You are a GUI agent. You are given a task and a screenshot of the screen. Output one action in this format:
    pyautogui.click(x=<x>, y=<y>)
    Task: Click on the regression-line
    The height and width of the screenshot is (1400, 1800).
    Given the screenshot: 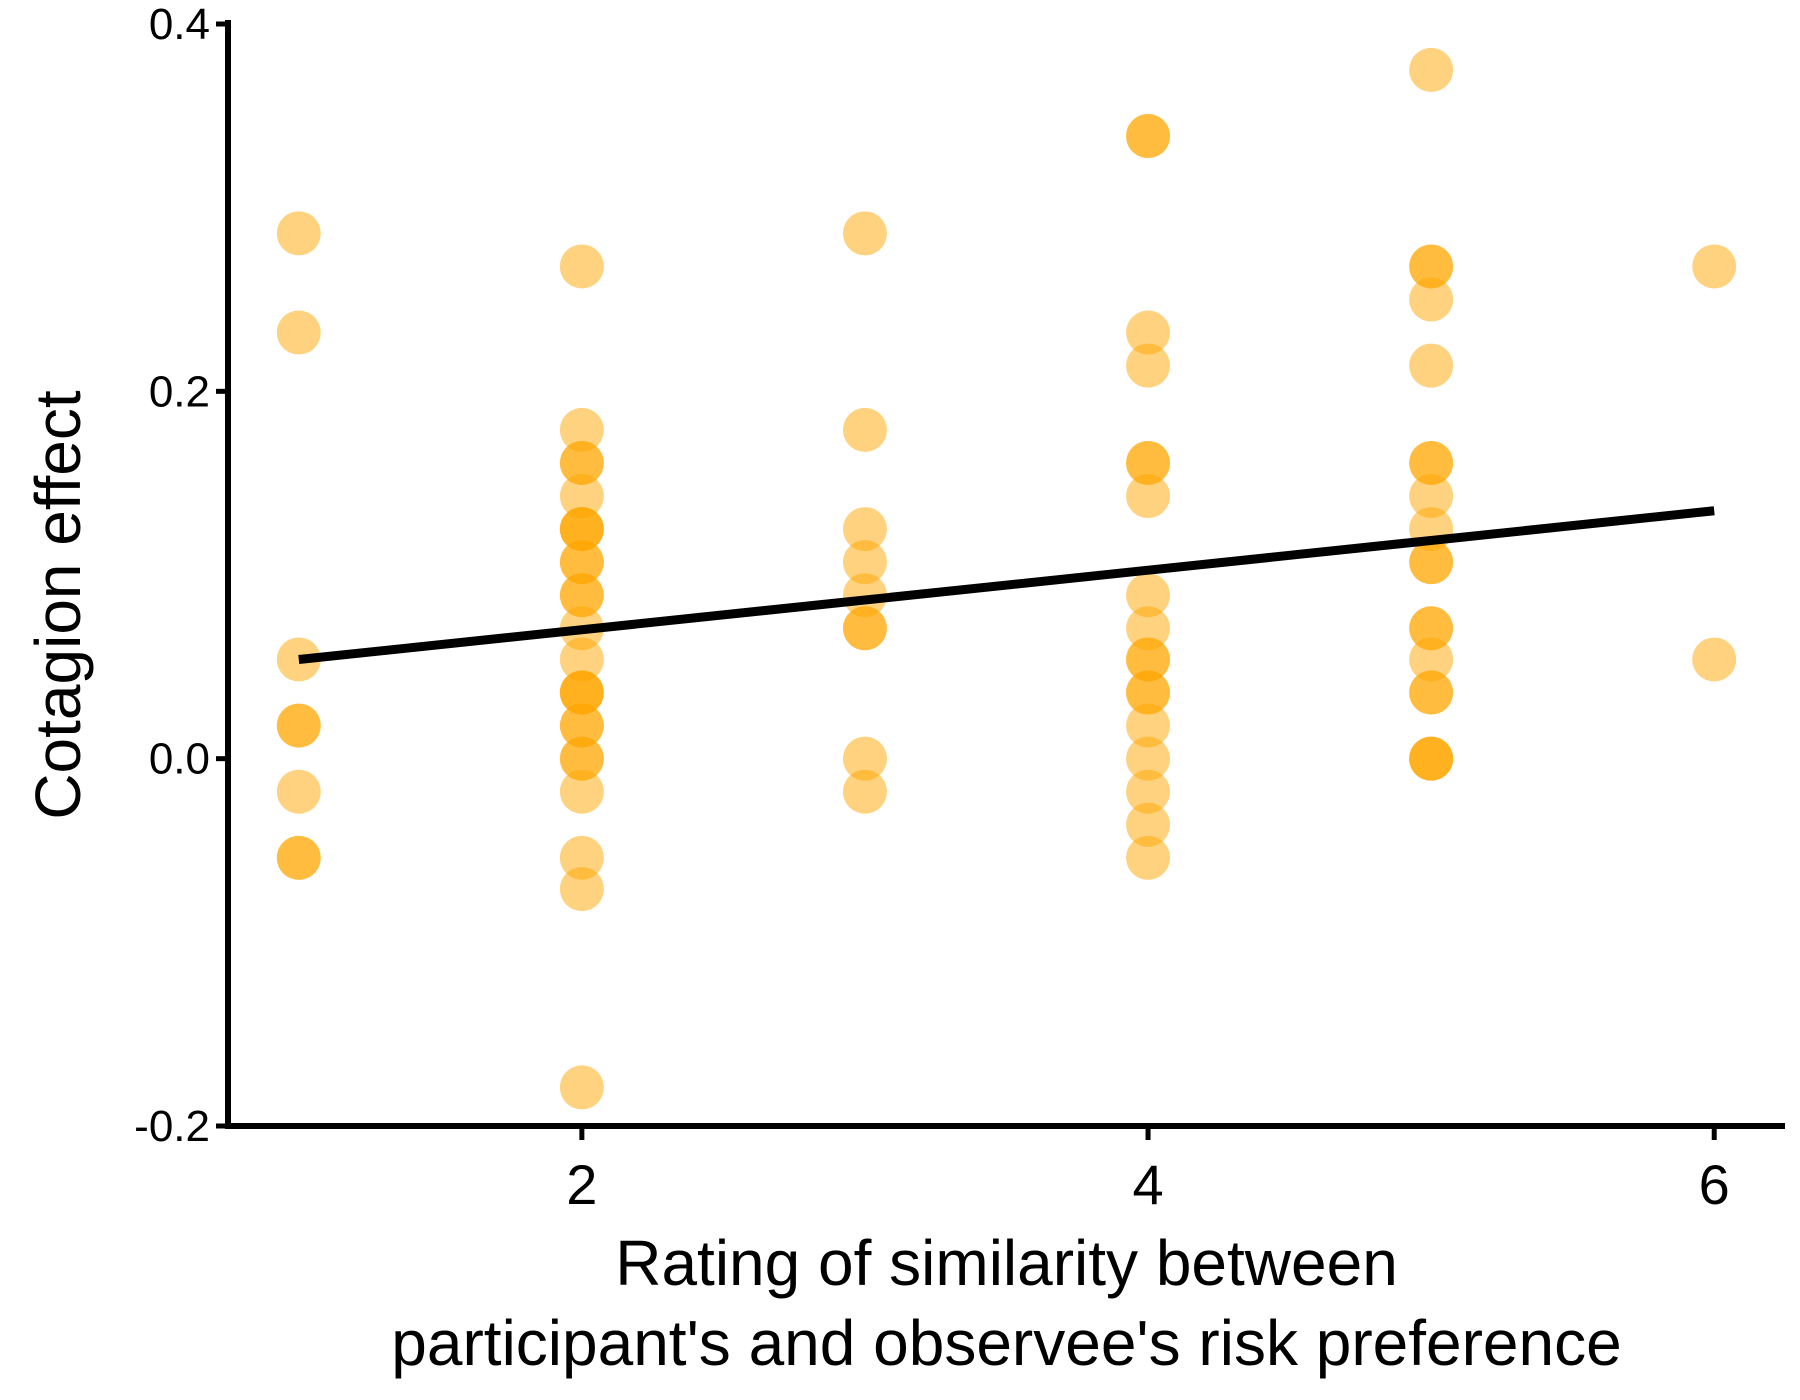 What is the action you would take?
    pyautogui.click(x=1006, y=585)
    